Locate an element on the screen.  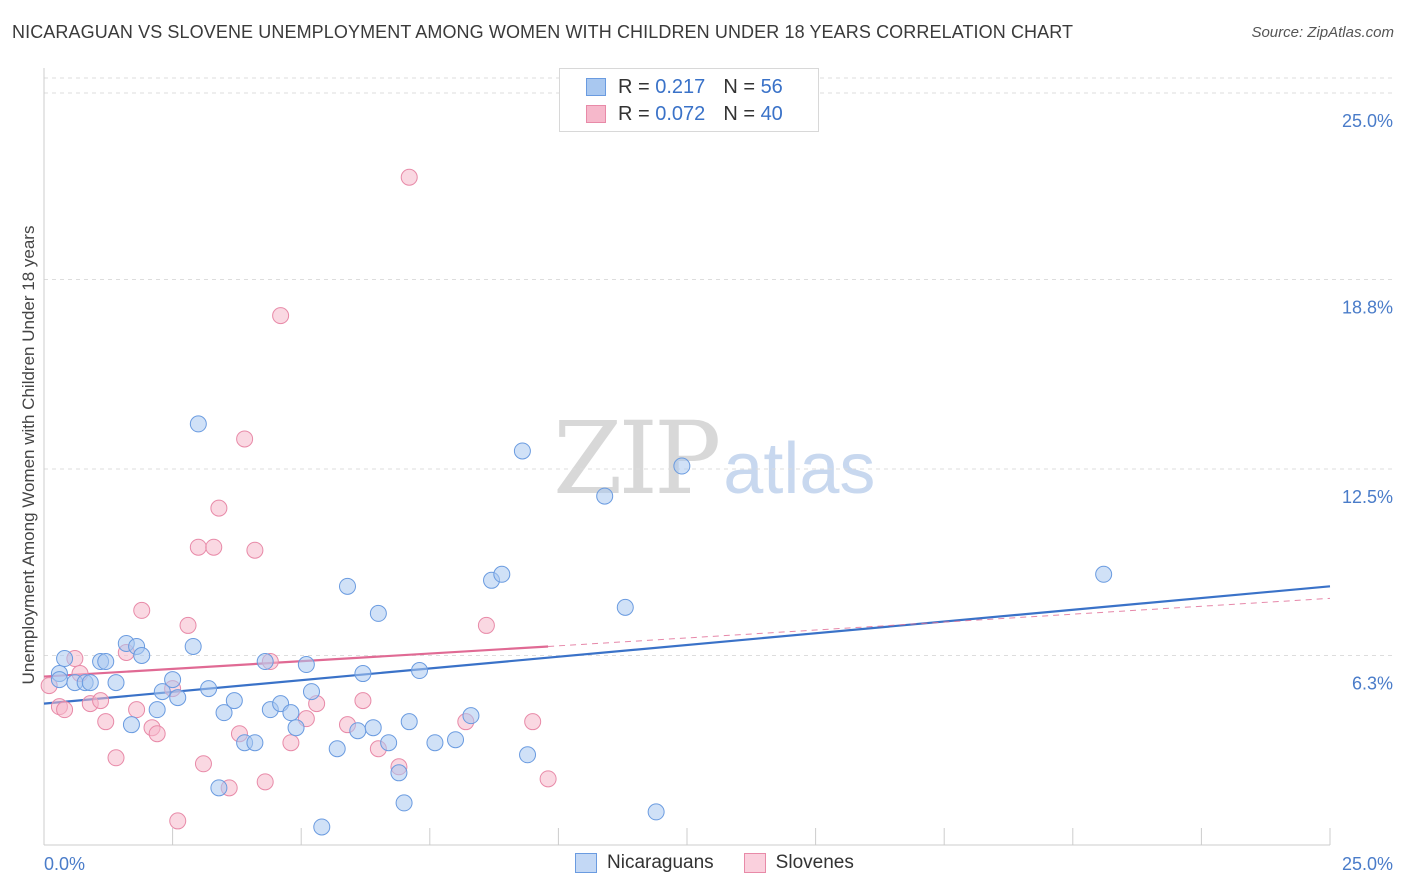
nicaraguans-swatch is located at coordinates (596, 87).